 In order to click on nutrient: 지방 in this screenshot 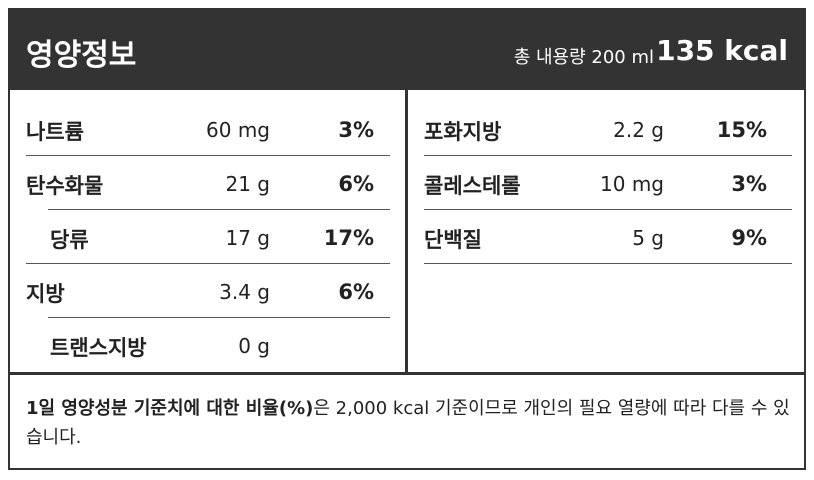, I will do `click(45, 294)`.